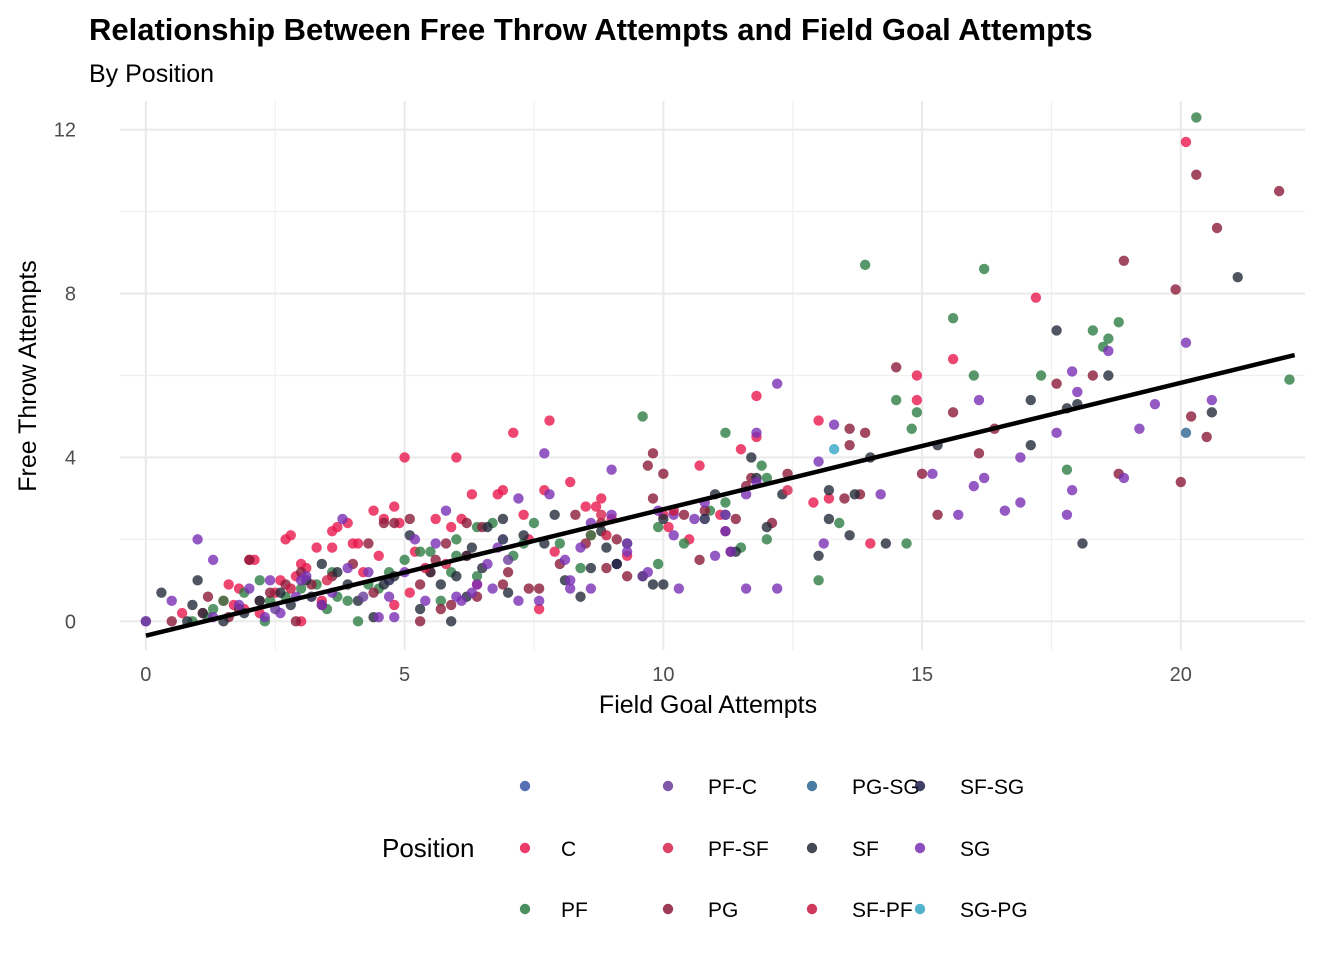 The image size is (1344, 960). Describe the element at coordinates (663, 675) in the screenshot. I see `x-tick-label: 10` at that location.